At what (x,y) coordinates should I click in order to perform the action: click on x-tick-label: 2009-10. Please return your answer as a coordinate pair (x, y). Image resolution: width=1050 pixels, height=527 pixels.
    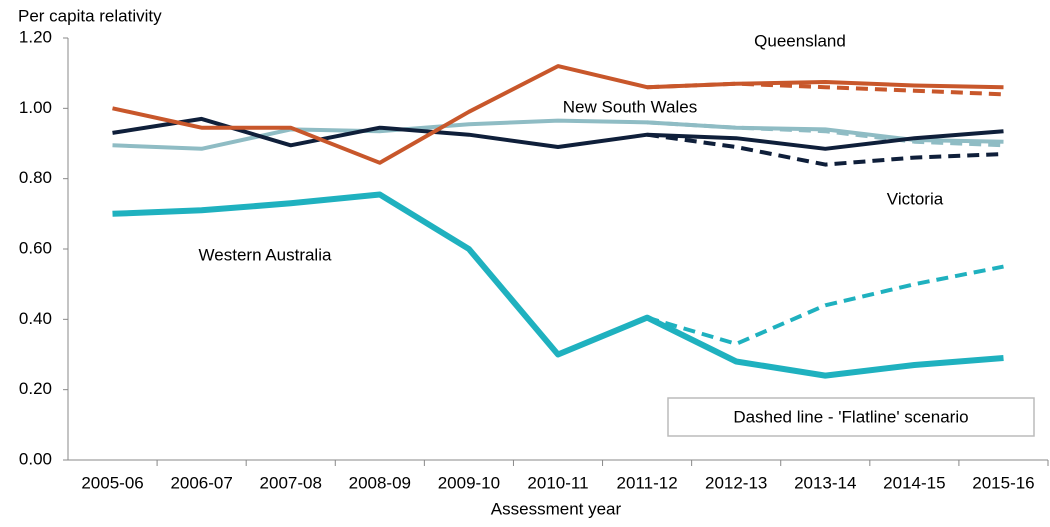
    Looking at the image, I should click on (469, 482).